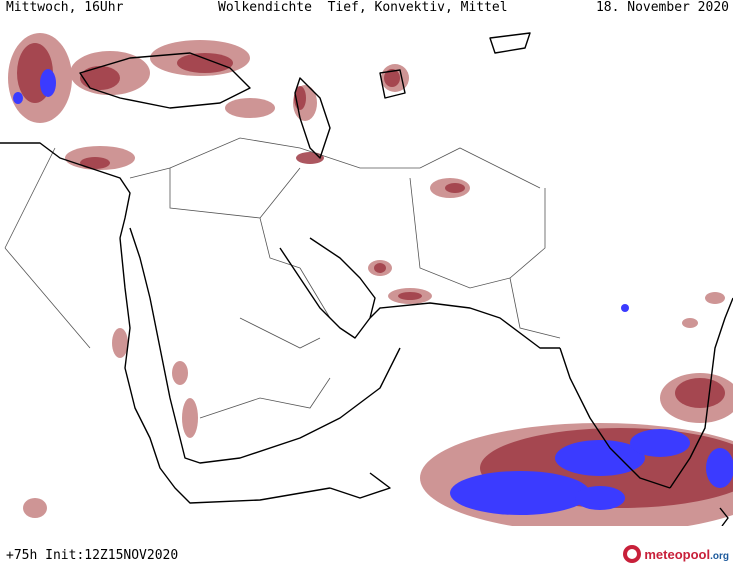  I want to click on map-title: Wolkendichte Tief, Konvektiv, Mittel, so click(363, 7).